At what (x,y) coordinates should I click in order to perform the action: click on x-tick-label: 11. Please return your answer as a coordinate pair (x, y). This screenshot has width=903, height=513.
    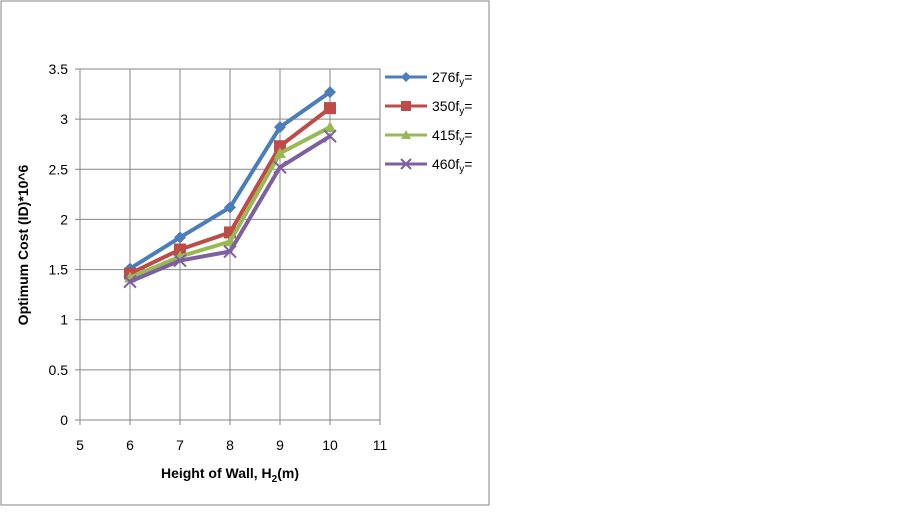
    Looking at the image, I should click on (380, 445).